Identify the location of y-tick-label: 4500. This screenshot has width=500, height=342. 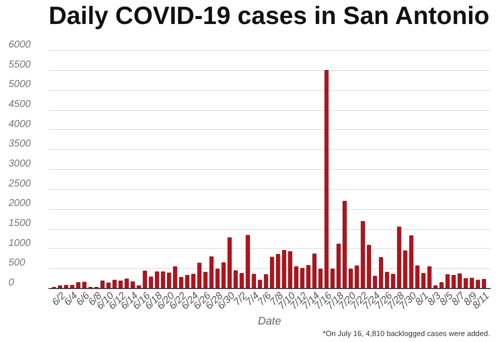
(20, 104).